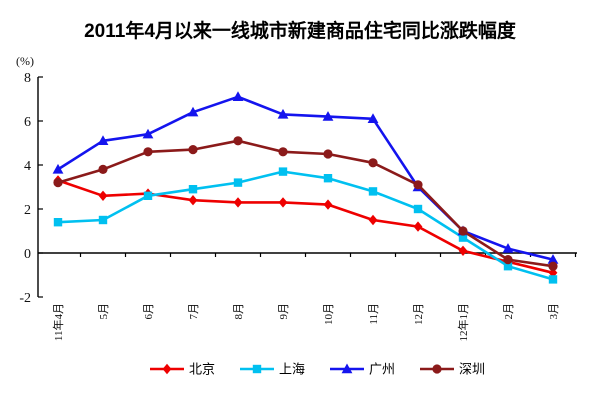  Describe the element at coordinates (437, 369) in the screenshot. I see `legend-marker-shenzhen` at that location.